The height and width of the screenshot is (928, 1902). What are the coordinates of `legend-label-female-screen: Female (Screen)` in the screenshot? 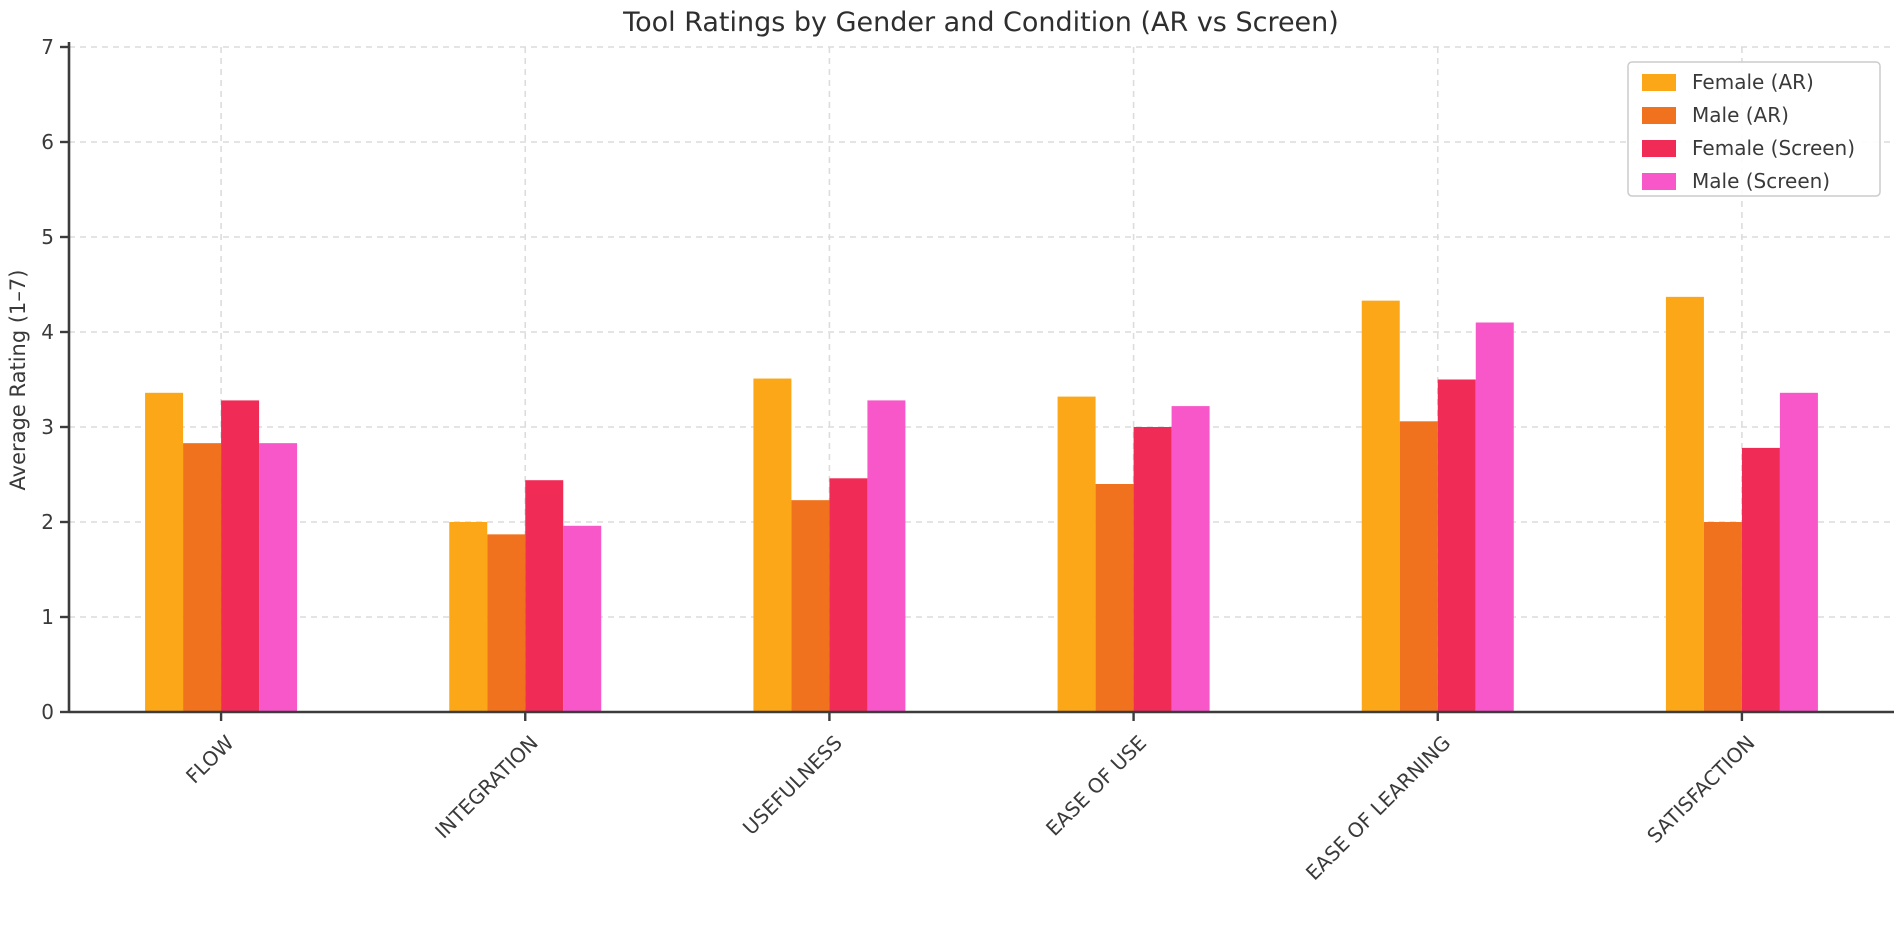 It's located at (1773, 148).